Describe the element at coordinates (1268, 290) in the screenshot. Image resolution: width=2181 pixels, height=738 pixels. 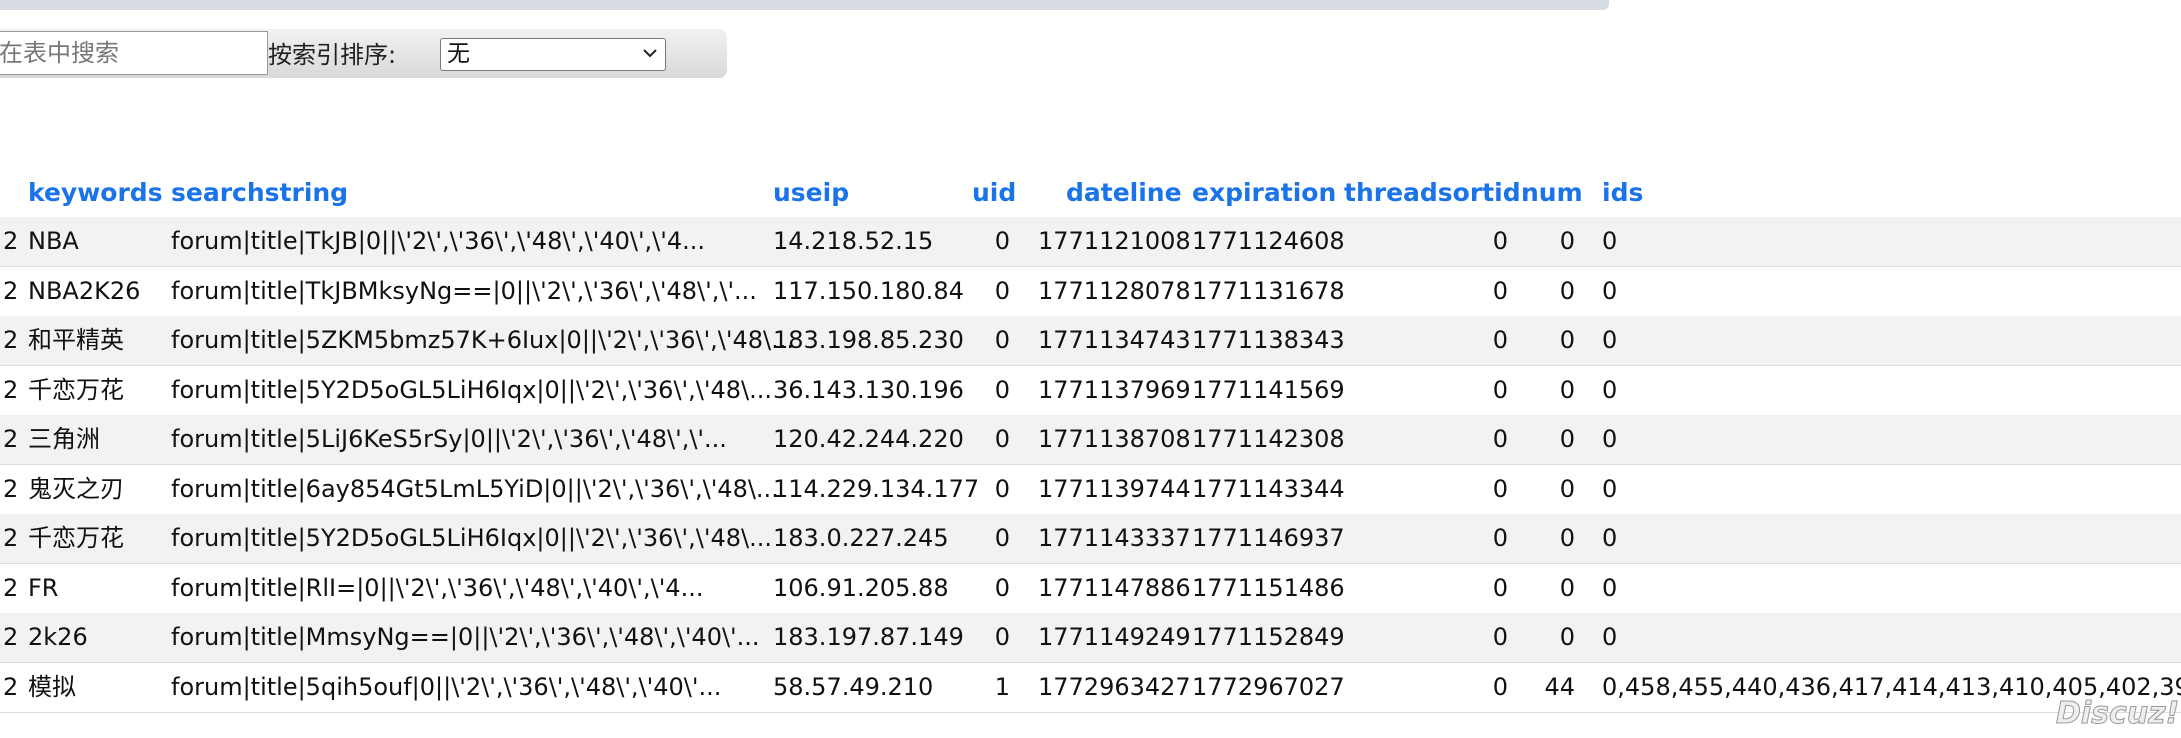
I see `table-cell: 1771131678` at that location.